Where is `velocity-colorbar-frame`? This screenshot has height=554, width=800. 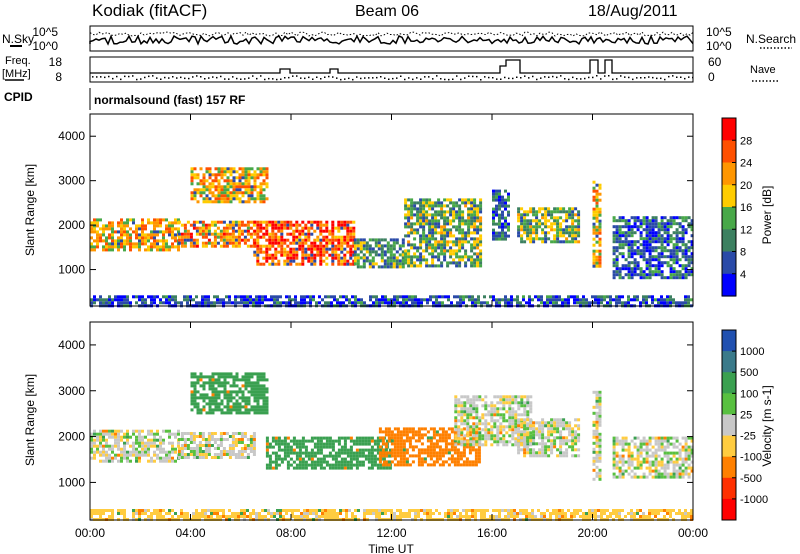 velocity-colorbar-frame is located at coordinates (729, 425).